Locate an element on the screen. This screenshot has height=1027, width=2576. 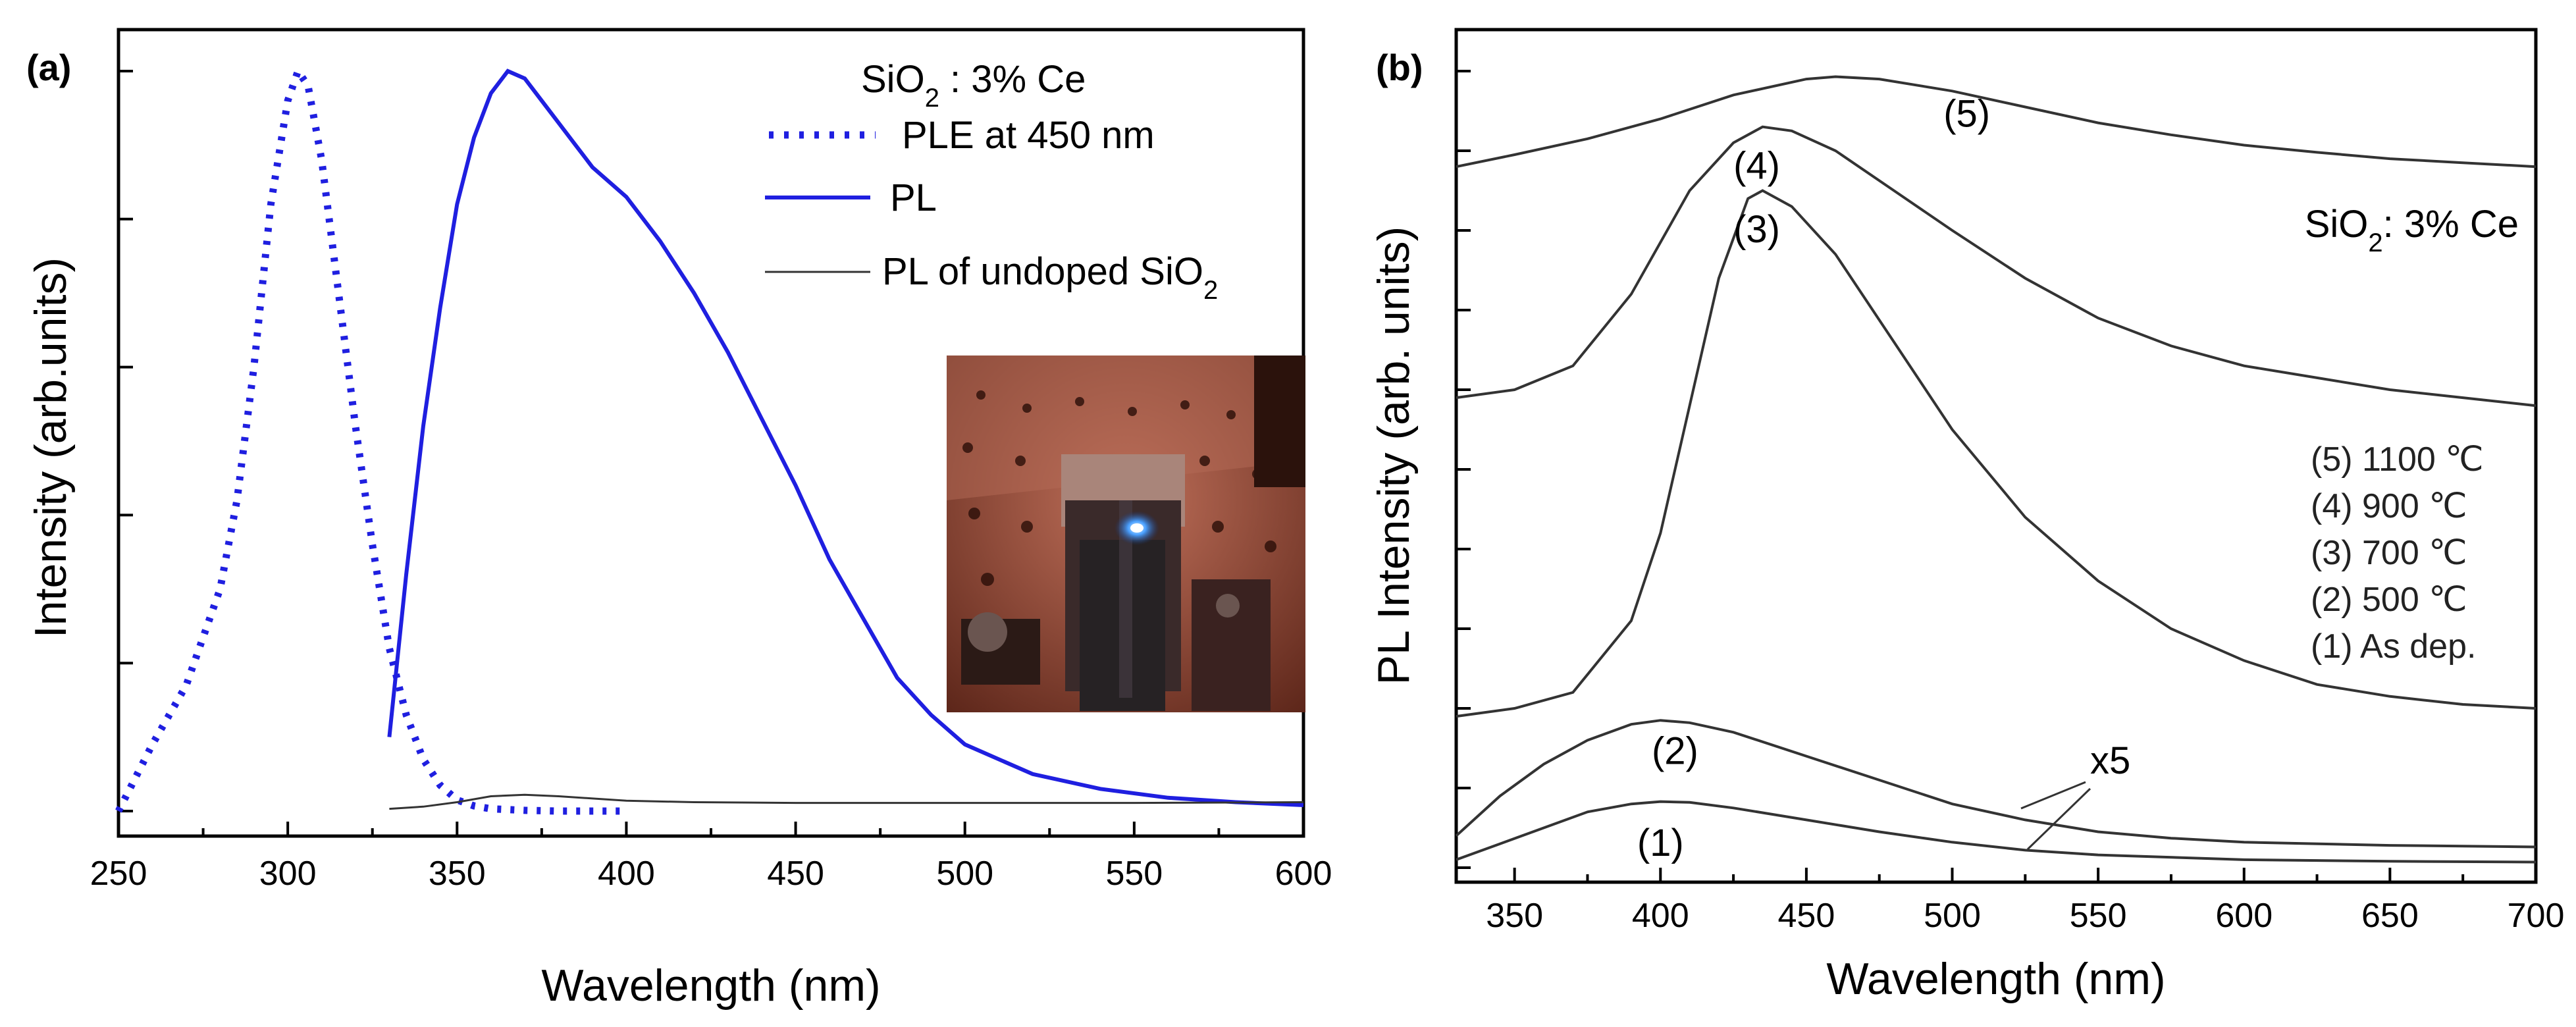
x5-annotation: x5 is located at coordinates (2075, 795).